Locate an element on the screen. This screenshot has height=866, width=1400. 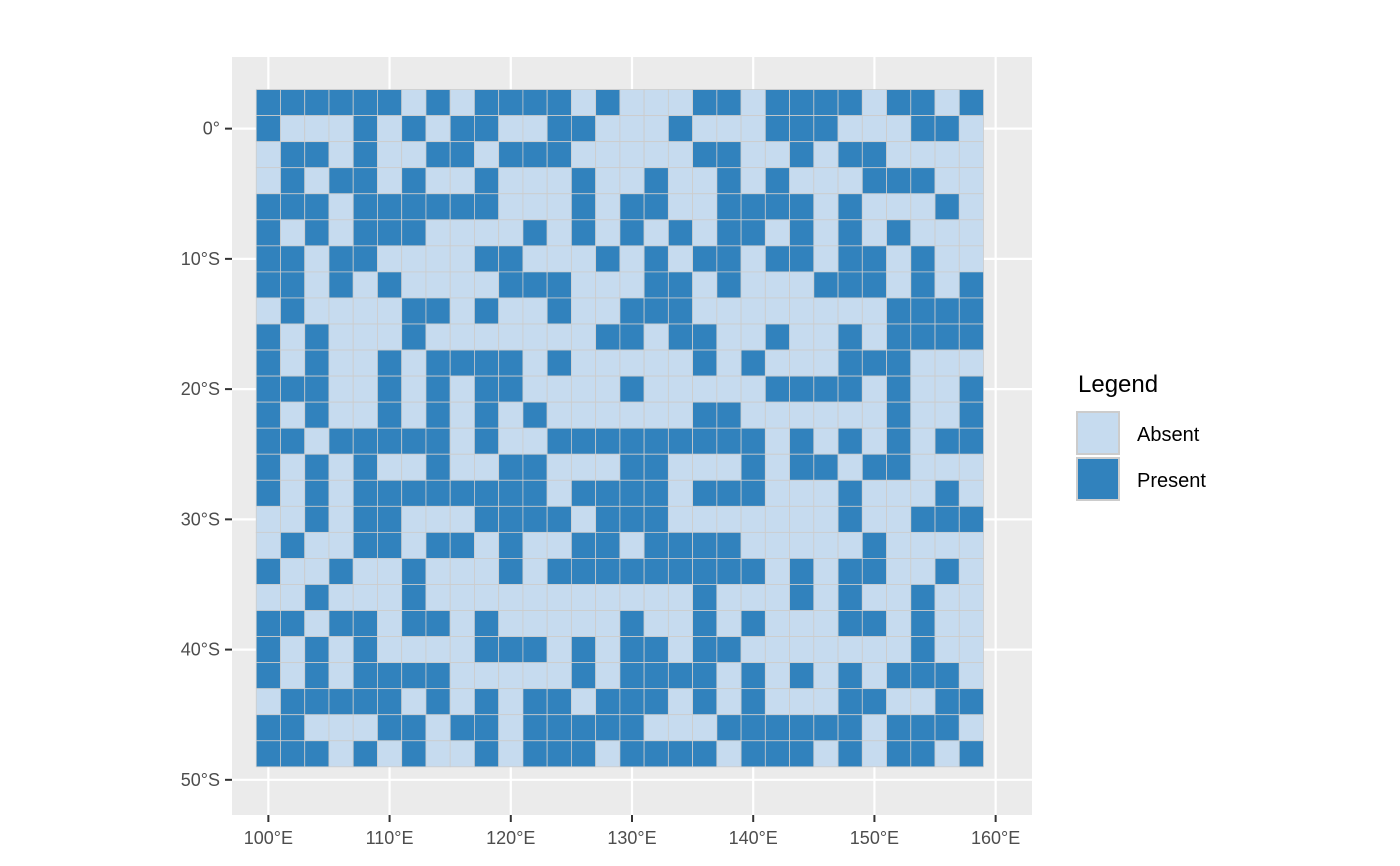
legend-key-absent is located at coordinates (1098, 433).